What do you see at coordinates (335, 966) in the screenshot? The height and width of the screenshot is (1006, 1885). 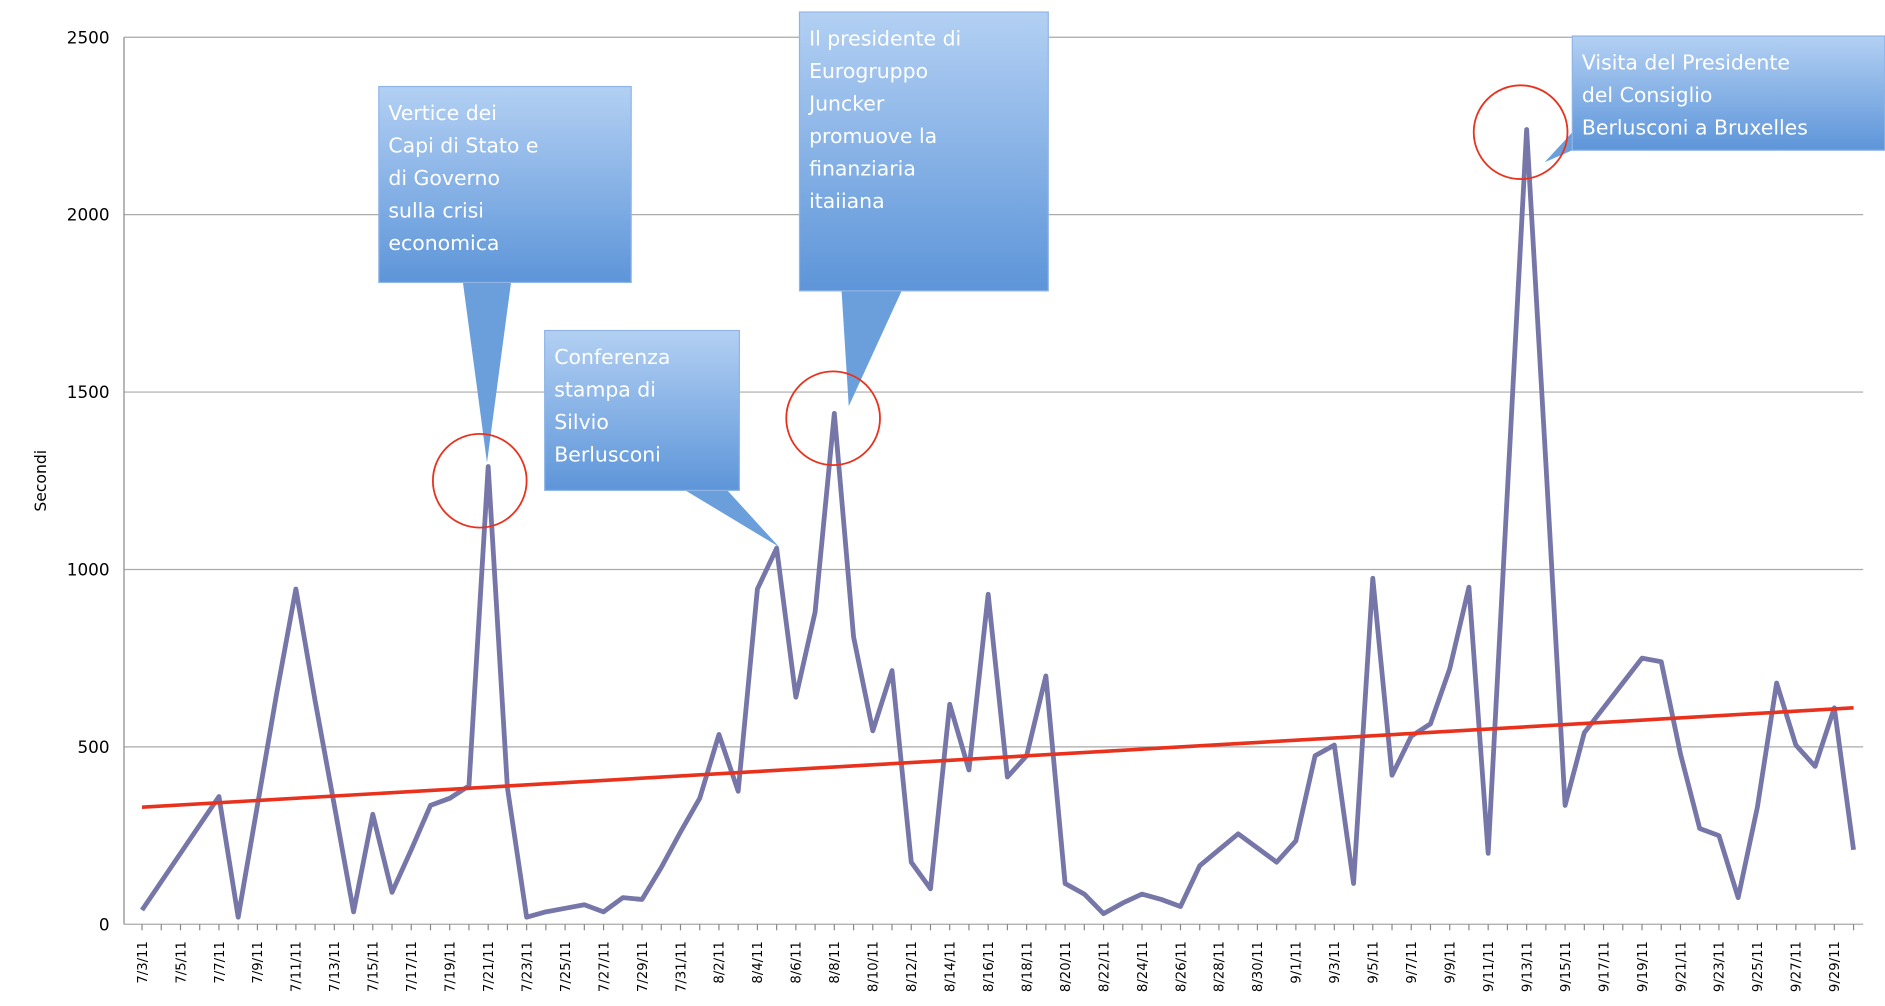 I see `x-tick-label: 7/13/11` at bounding box center [335, 966].